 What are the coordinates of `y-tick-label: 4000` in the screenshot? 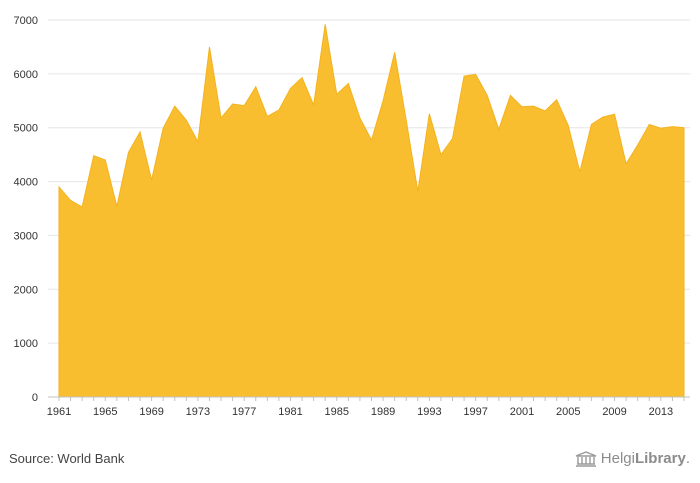 It's located at (26, 183).